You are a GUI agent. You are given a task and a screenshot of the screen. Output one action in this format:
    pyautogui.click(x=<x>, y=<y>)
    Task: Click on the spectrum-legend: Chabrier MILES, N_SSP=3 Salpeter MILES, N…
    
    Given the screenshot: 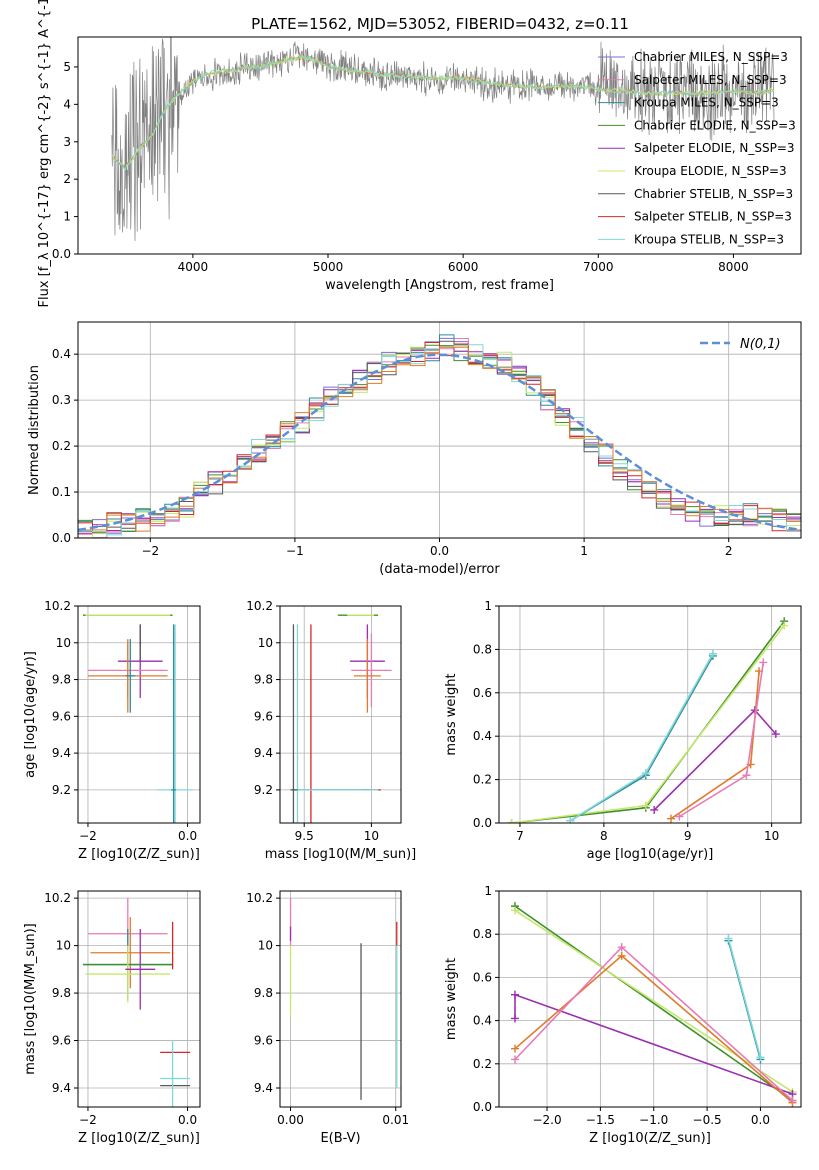 What is the action you would take?
    pyautogui.click(x=697, y=148)
    